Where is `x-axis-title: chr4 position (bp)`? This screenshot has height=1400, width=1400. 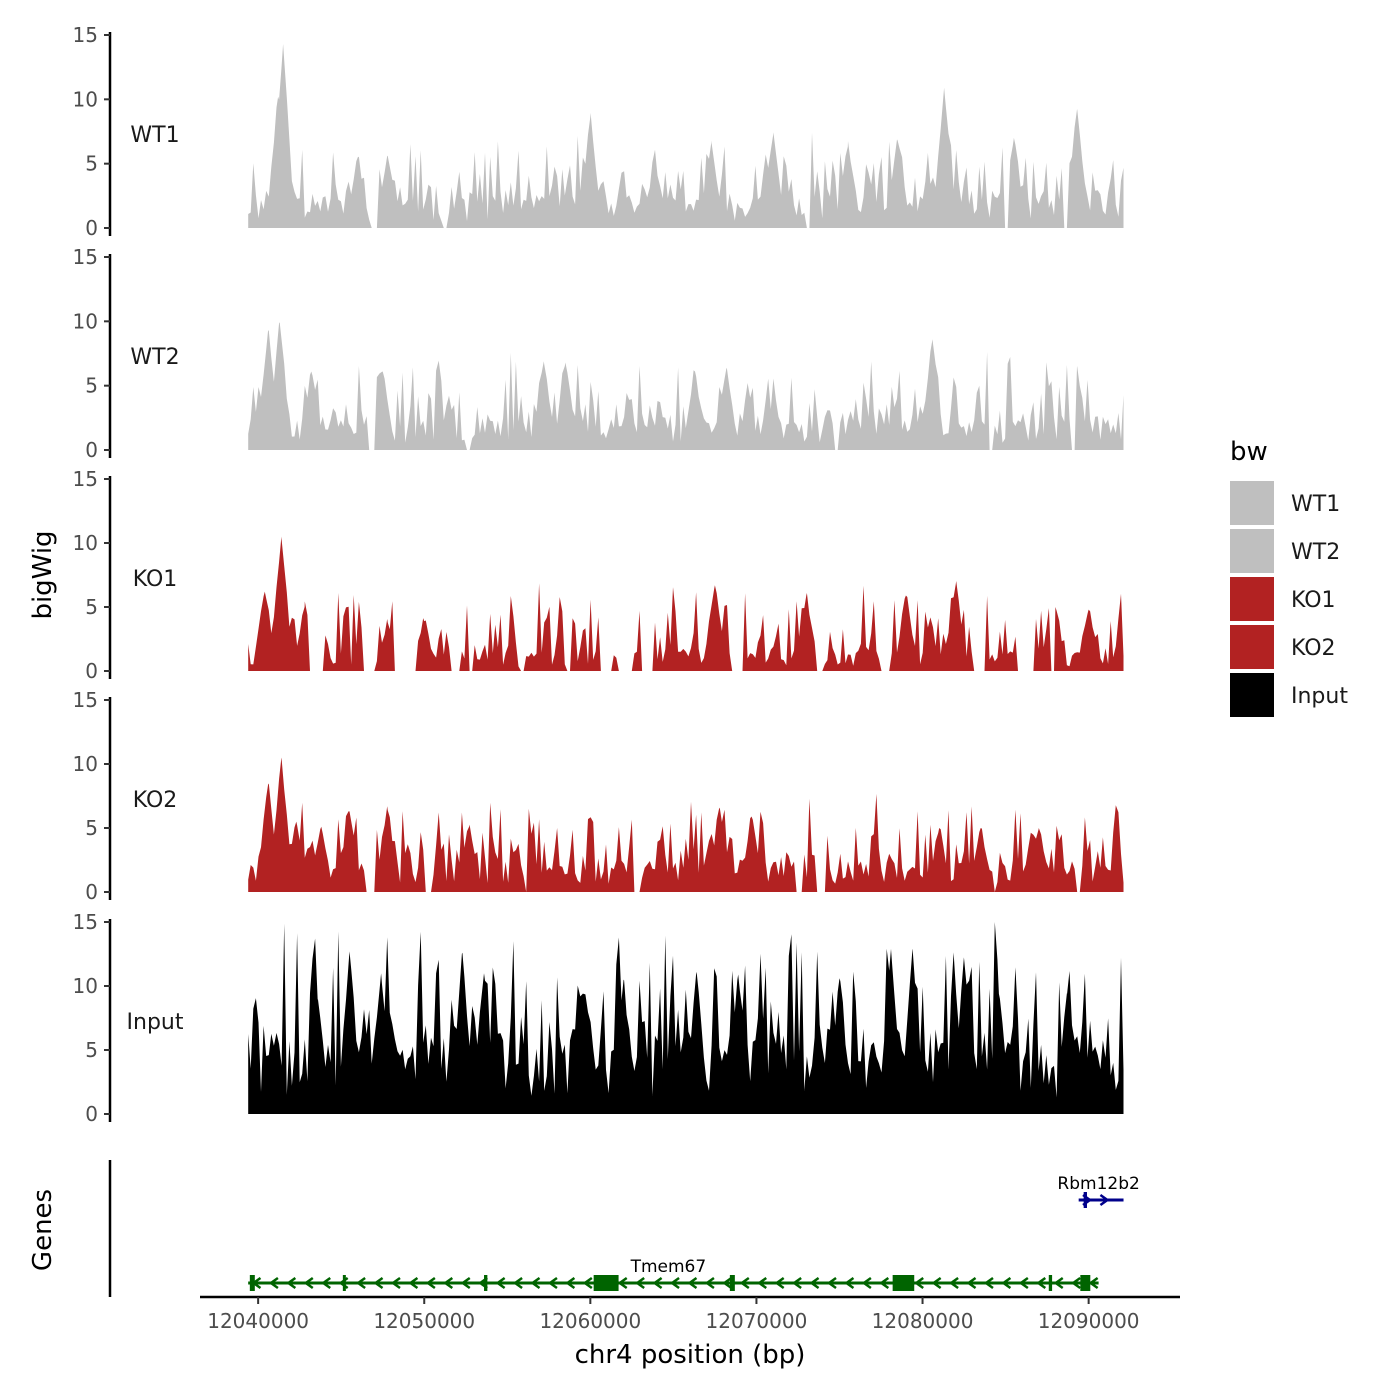 x-axis-title: chr4 position (bp) is located at coordinates (690, 1355).